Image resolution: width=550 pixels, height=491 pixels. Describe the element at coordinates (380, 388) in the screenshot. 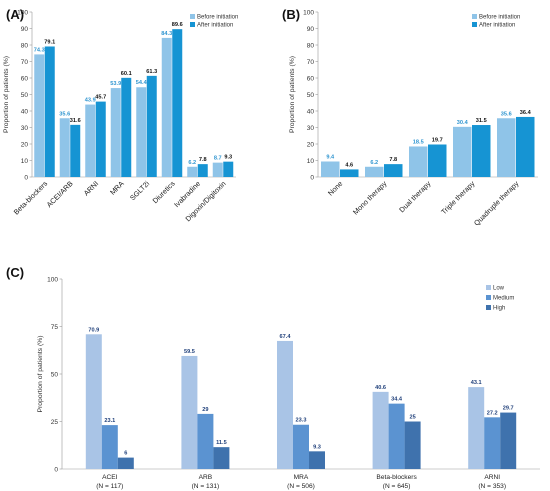

I see `data-label: 40.6` at that location.